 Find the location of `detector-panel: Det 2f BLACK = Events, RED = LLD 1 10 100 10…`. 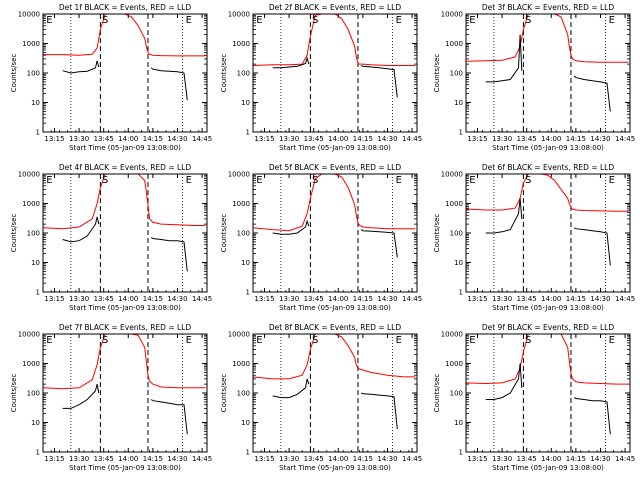

detector-panel: Det 2f BLACK = Events, RED = LLD 1 10 100 10… is located at coordinates (321, 77).